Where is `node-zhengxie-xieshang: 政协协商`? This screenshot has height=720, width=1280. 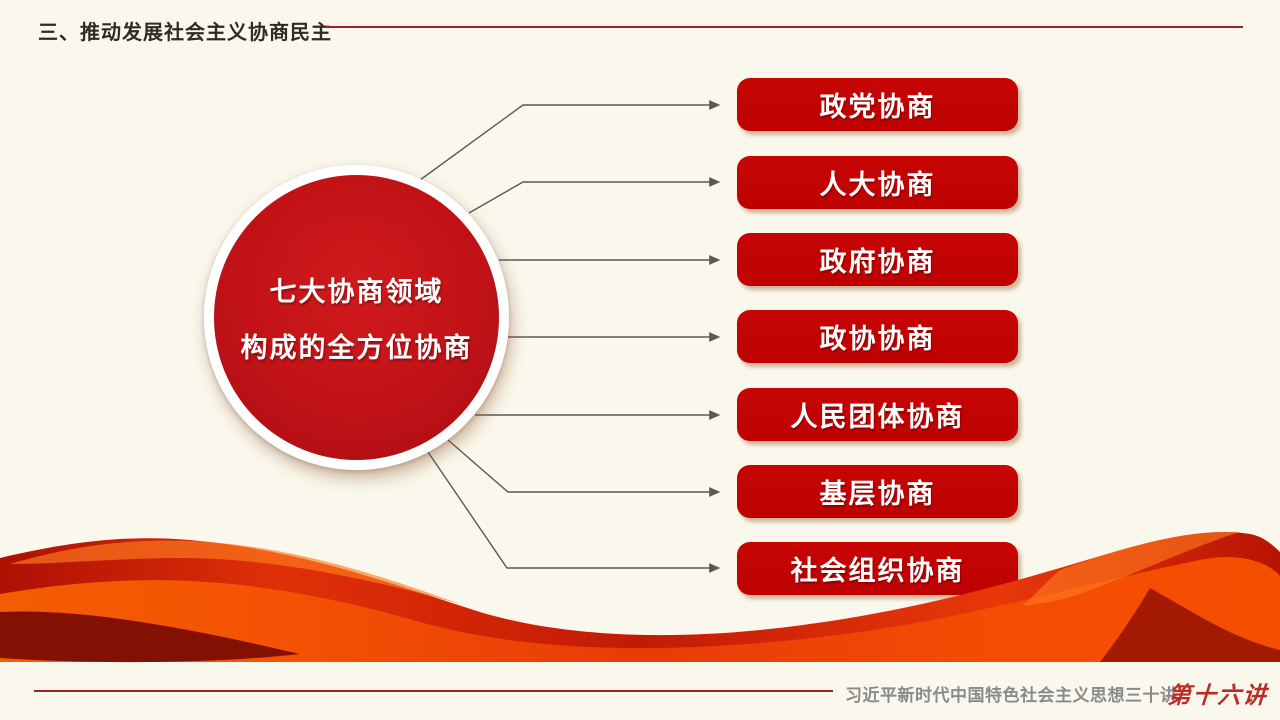 node-zhengxie-xieshang: 政协协商 is located at coordinates (877, 336).